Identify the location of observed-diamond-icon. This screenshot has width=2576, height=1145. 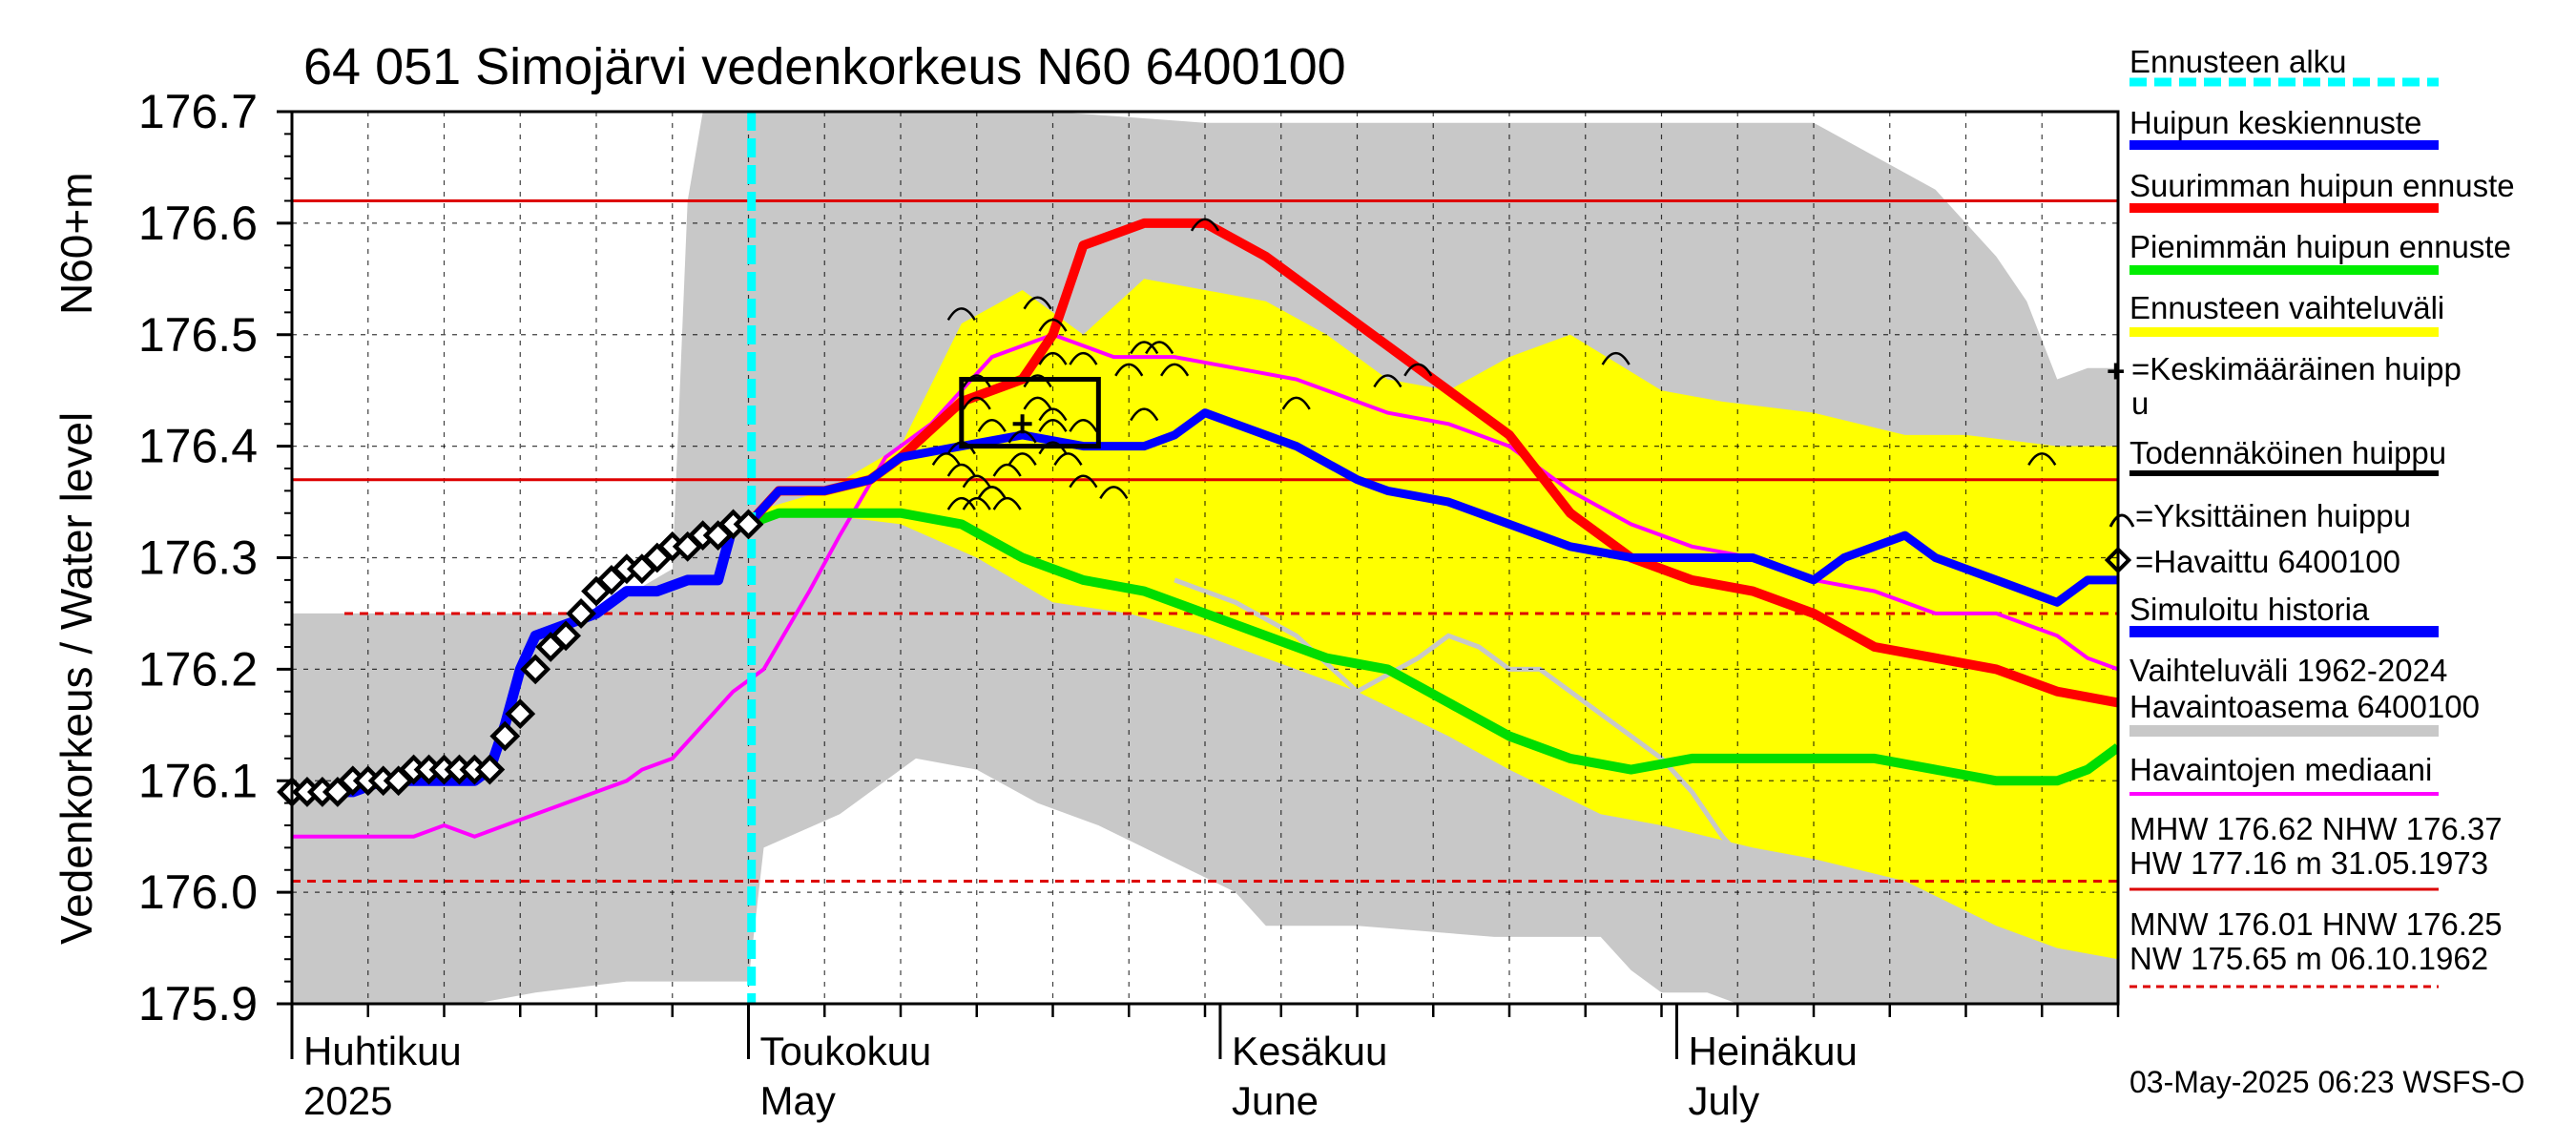
(2118, 560).